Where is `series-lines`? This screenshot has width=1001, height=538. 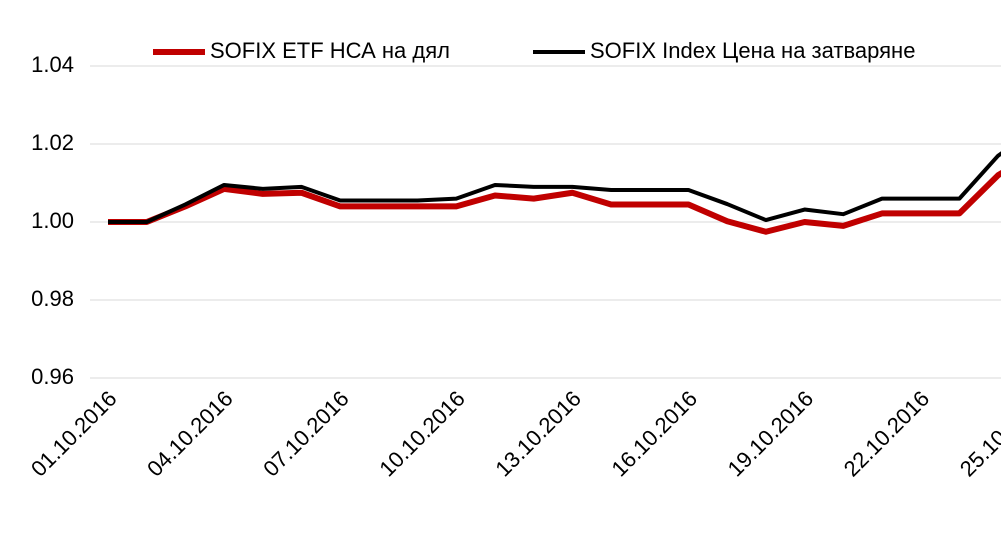 series-lines is located at coordinates (554, 193).